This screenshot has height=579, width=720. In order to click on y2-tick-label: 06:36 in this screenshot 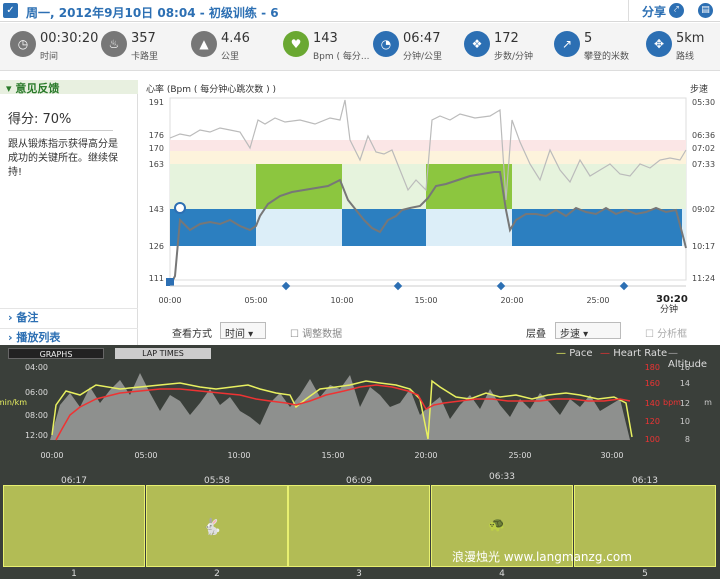, I will do `click(703, 135)`.